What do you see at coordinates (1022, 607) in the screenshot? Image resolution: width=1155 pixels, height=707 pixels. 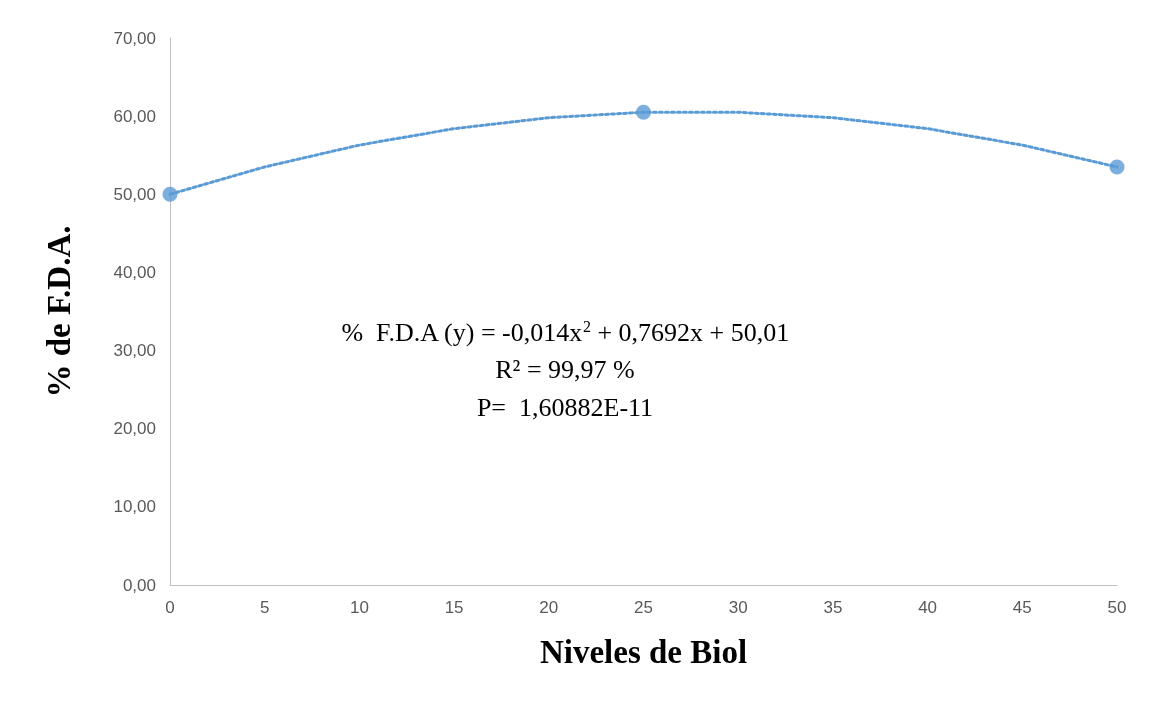 I see `x-tick-label: 45` at bounding box center [1022, 607].